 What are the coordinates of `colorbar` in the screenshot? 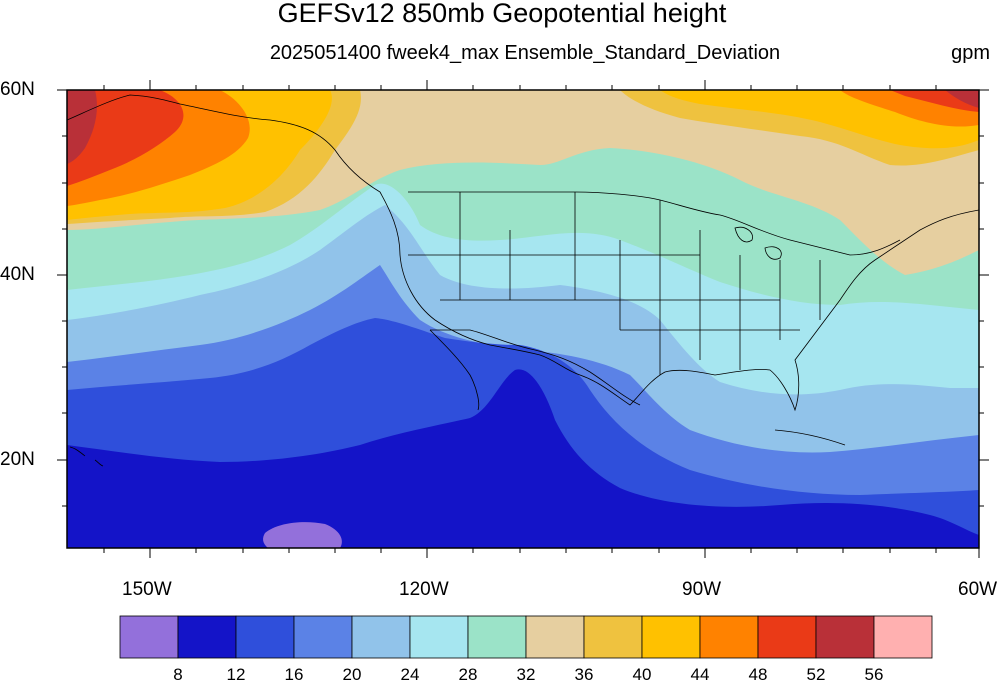 It's located at (526, 637).